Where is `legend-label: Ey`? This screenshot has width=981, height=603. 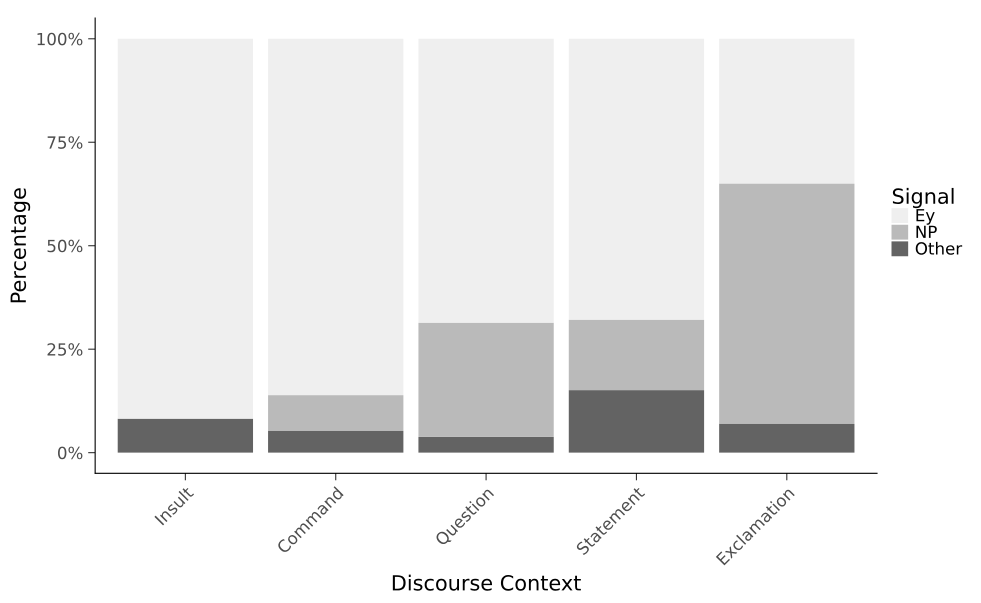 legend-label: Ey is located at coordinates (925, 217).